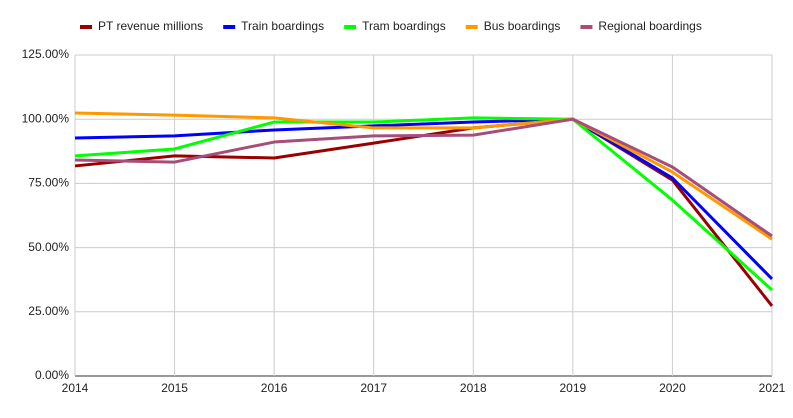 This screenshot has height=418, width=793. What do you see at coordinates (672, 388) in the screenshot?
I see `x-tick-label: 2020` at bounding box center [672, 388].